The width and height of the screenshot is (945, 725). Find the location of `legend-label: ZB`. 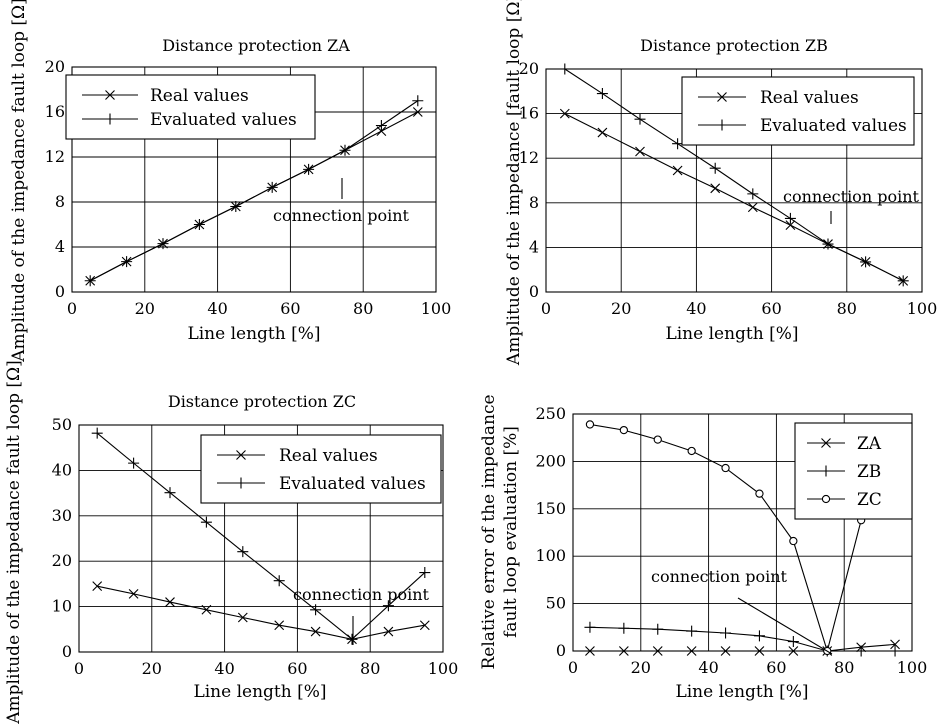

legend-label: ZB is located at coordinates (869, 472).